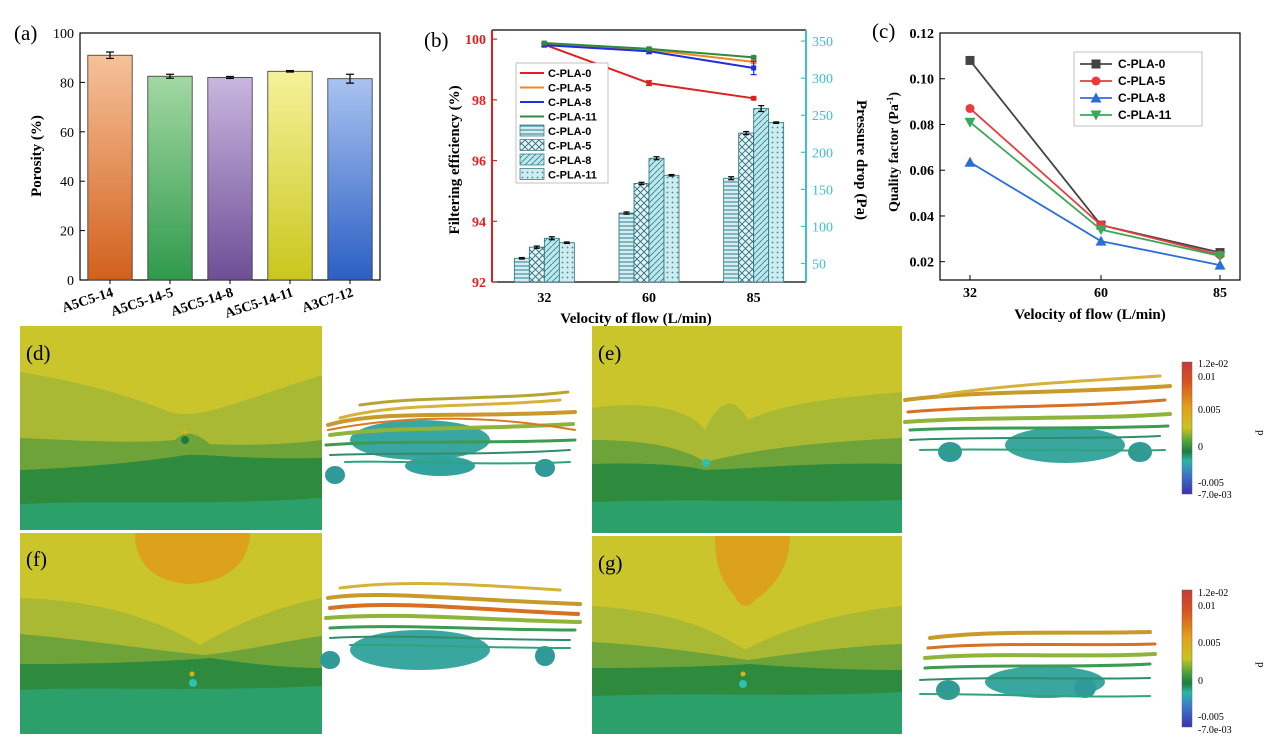 The height and width of the screenshot is (737, 1269). I want to click on chart-c-legend-label-0: C-PLA-0, so click(1142, 64).